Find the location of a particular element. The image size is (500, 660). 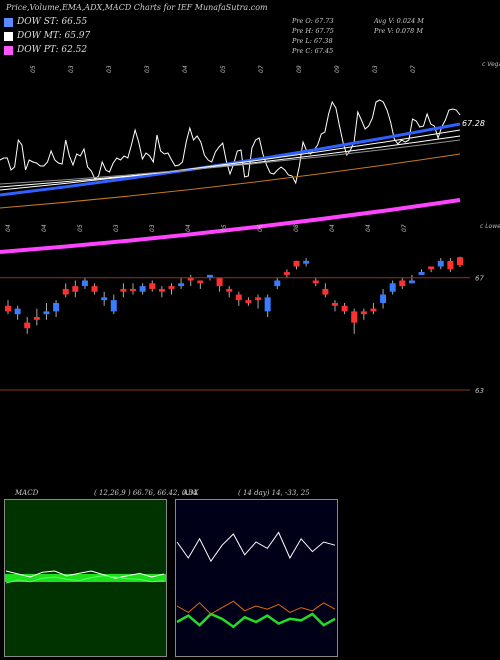

price-tick-label: 67 is located at coordinates (479, 279).